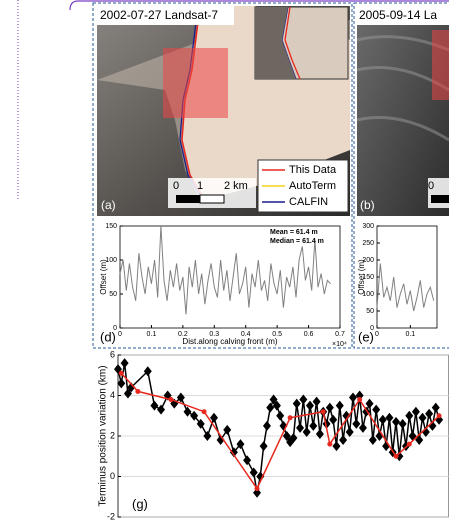  What do you see at coordinates (200, 186) in the screenshot?
I see `scale-label: 1` at bounding box center [200, 186].